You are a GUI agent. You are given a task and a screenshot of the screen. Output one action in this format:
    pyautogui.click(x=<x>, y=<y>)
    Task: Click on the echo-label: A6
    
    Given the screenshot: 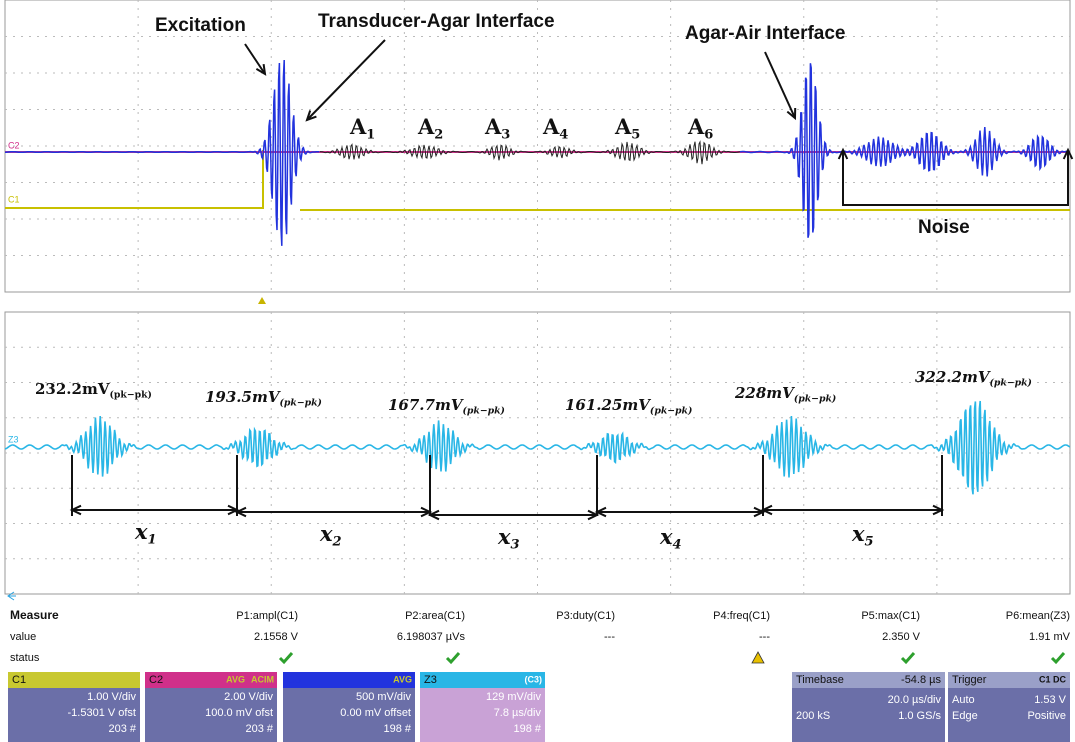 What is the action you would take?
    pyautogui.click(x=700, y=128)
    